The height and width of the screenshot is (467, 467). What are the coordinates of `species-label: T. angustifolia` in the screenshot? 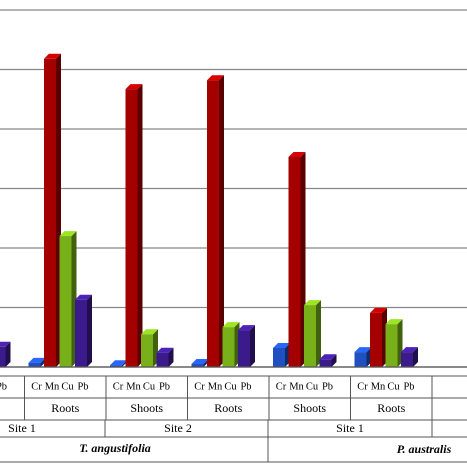 It's located at (115, 448).